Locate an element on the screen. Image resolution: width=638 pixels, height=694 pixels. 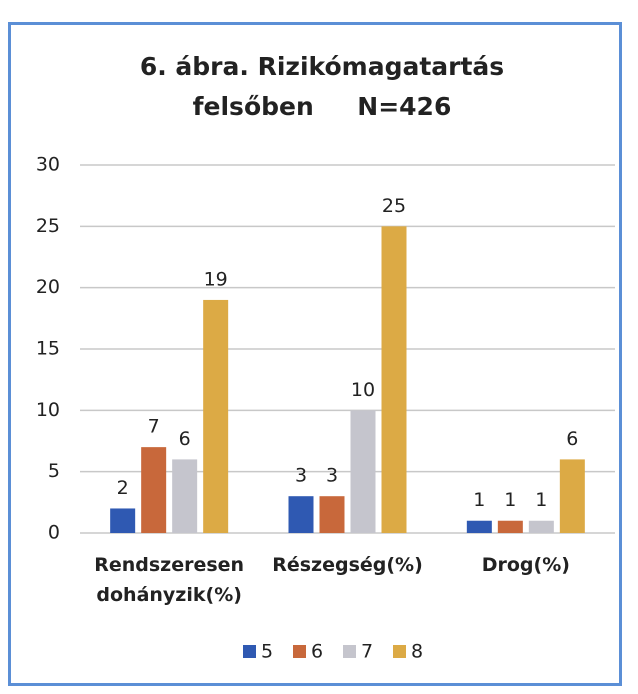
y-tick-label: 10 is located at coordinates (48, 410).